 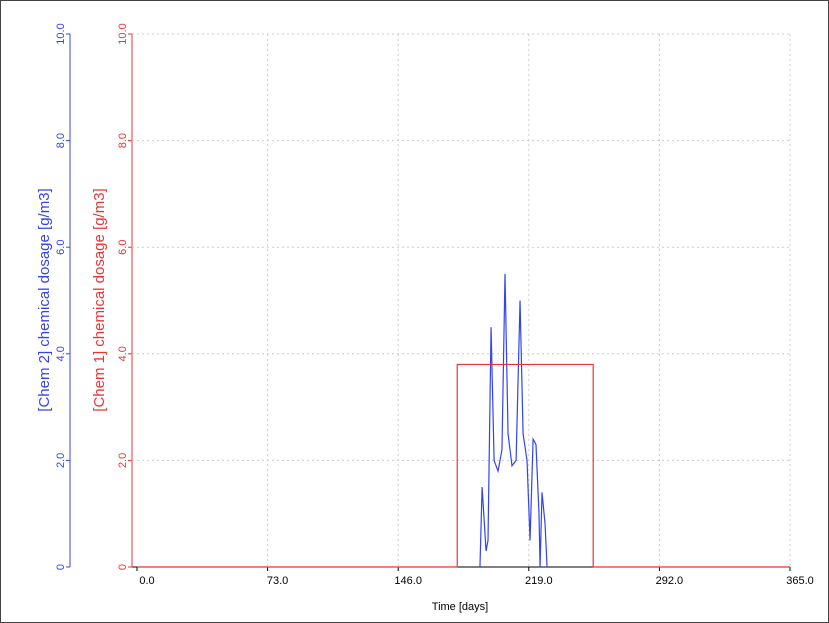 What do you see at coordinates (44, 299) in the screenshot?
I see `y-axis-title: [Chem 2] chemical dosage [g/m3]` at bounding box center [44, 299].